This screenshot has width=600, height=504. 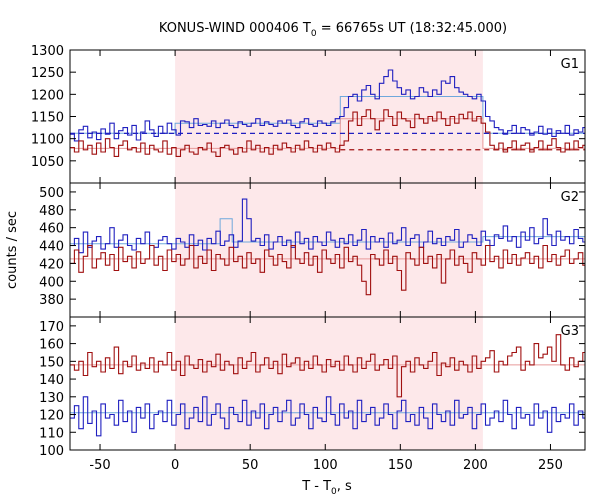 What do you see at coordinates (51, 247) in the screenshot?
I see `y-tick-label: 440` at bounding box center [51, 247].